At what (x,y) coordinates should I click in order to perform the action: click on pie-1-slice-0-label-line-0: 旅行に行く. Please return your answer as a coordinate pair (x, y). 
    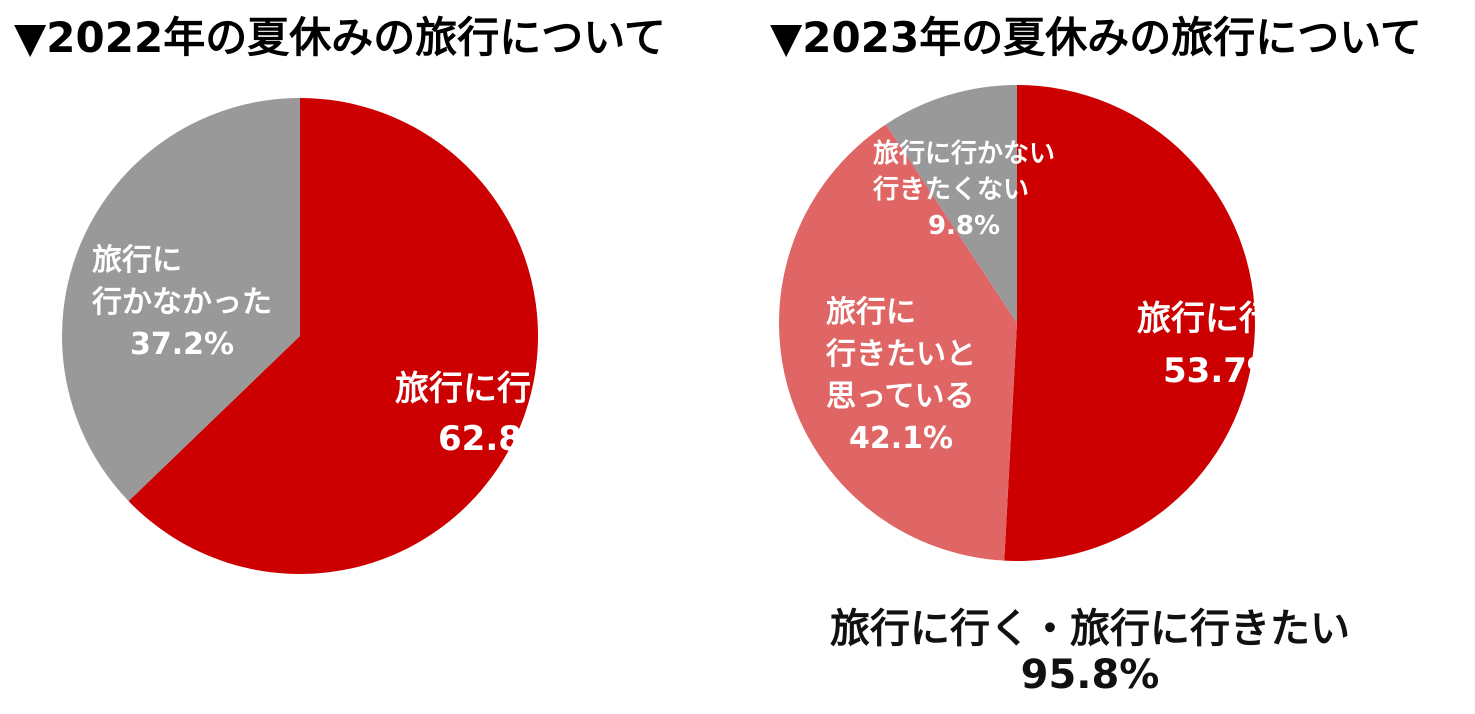
    Looking at the image, I should click on (1222, 319).